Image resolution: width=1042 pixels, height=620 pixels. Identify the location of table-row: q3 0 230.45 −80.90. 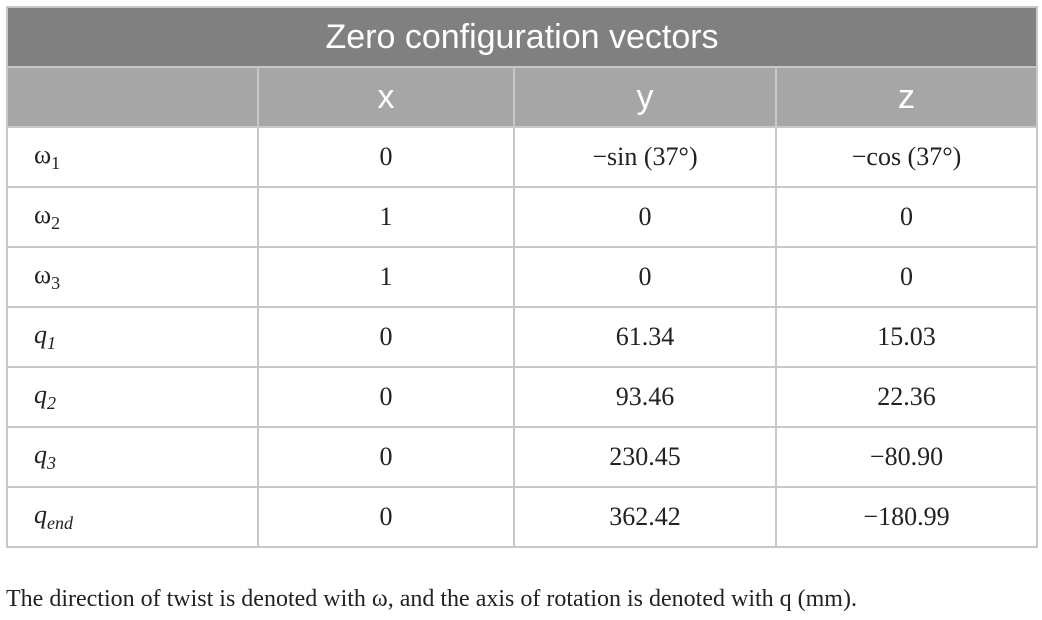
(522, 457).